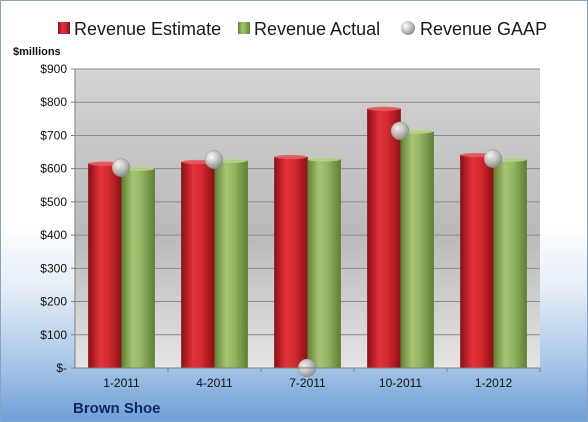  I want to click on x-tick-label: 4-2011, so click(214, 383).